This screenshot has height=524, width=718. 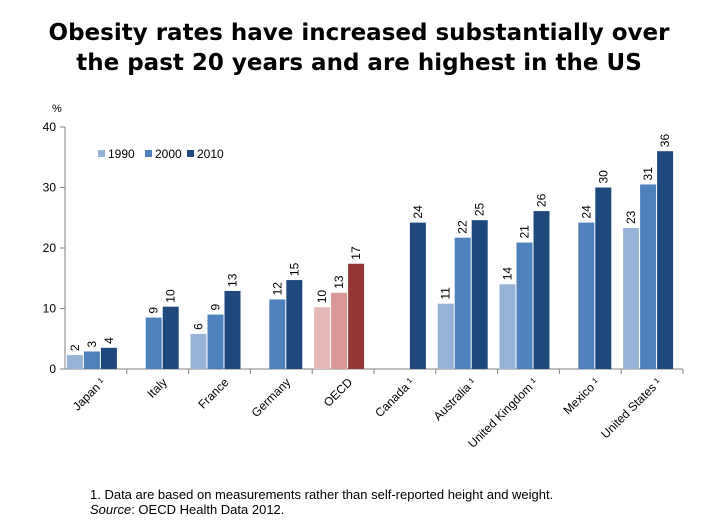 I want to click on data-label: 22, so click(x=463, y=227).